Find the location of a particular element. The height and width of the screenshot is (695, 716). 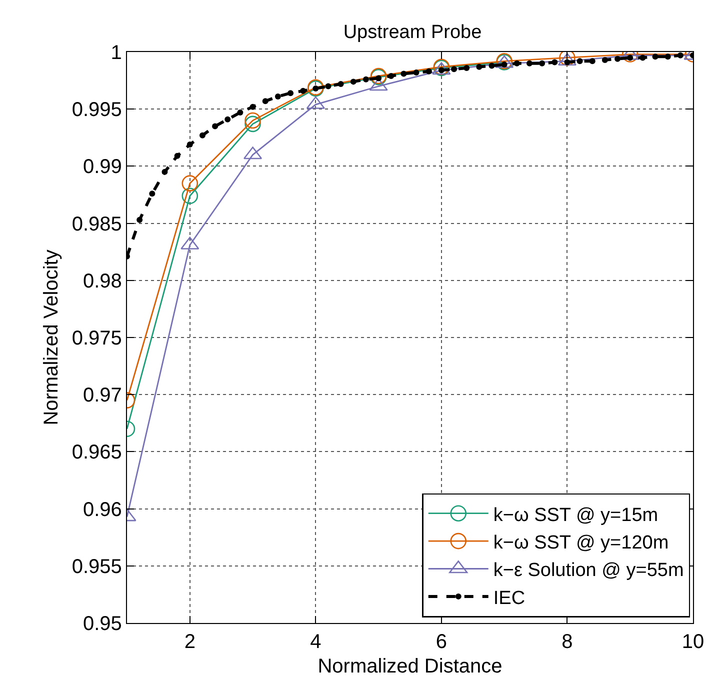

x-tick-label: 2 is located at coordinates (190, 642).